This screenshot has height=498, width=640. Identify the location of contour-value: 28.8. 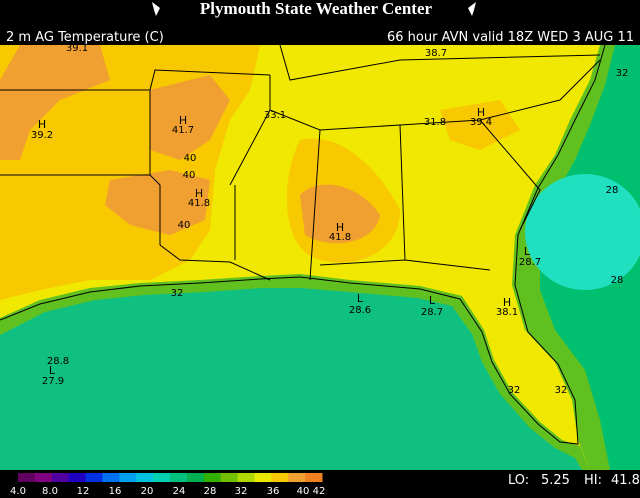
(58, 361).